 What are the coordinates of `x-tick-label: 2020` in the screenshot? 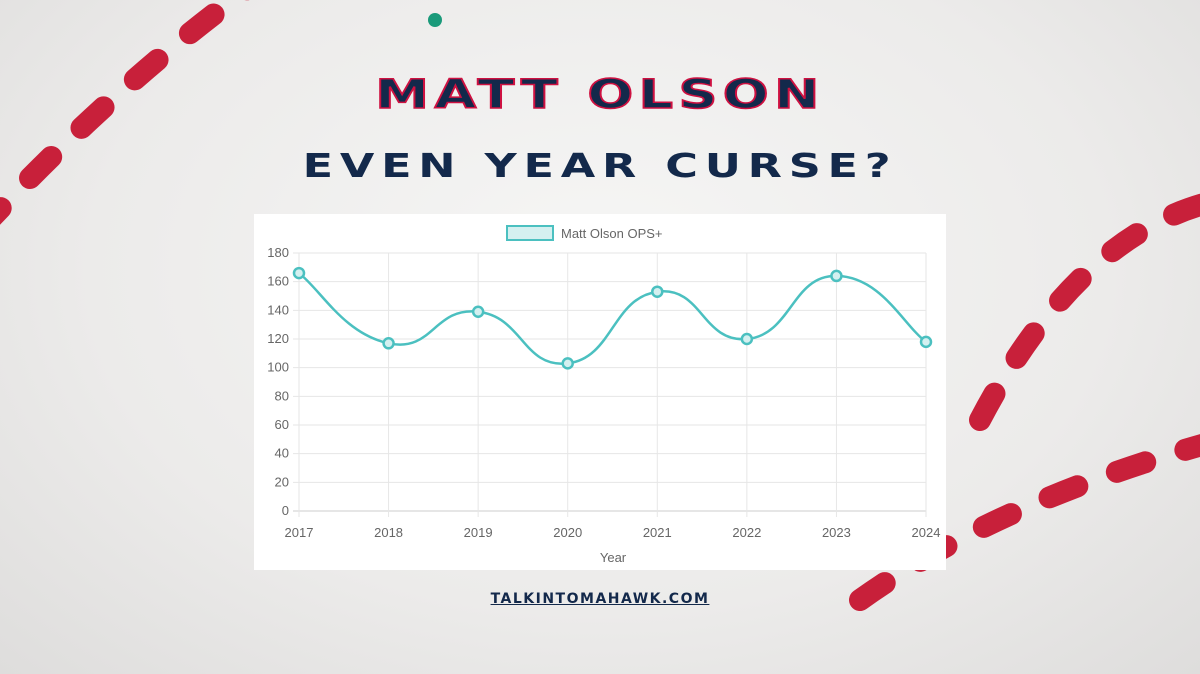 It's located at (567, 532).